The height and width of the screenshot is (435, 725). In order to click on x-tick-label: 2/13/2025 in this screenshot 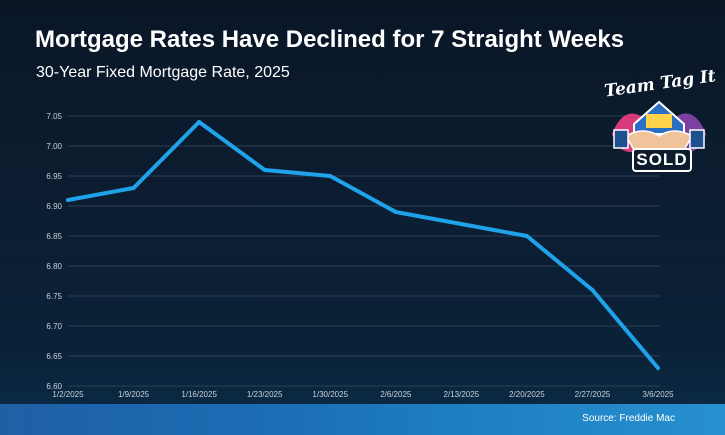, I will do `click(462, 394)`.